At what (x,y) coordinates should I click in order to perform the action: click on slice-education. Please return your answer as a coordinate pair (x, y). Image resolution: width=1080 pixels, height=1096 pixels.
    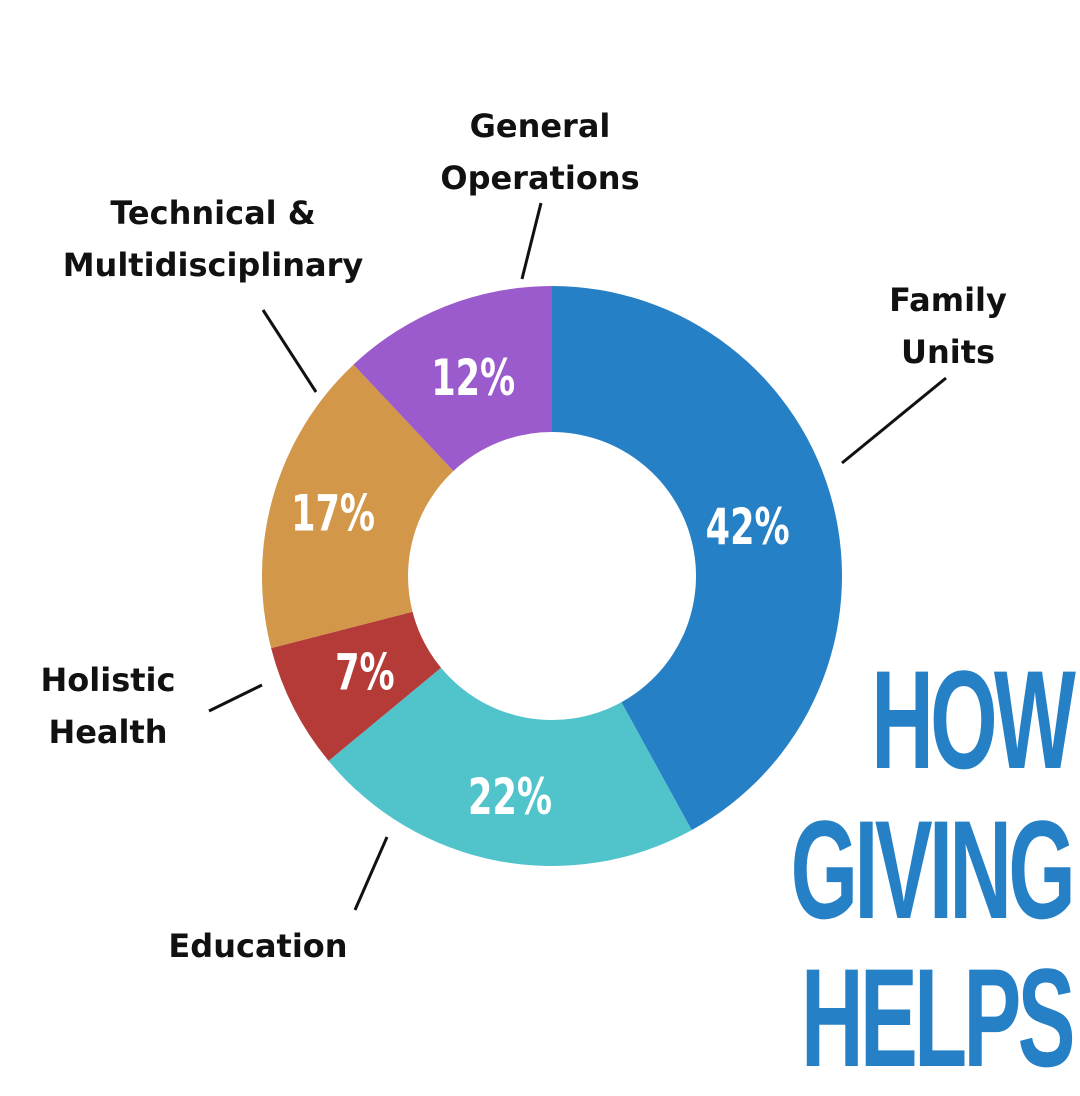
    Looking at the image, I should click on (510, 767).